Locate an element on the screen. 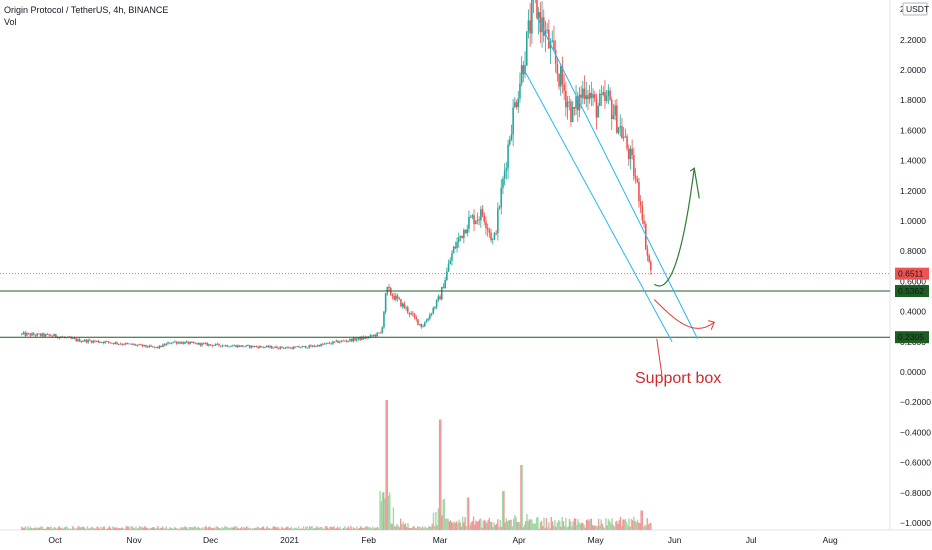 This screenshot has height=550, width=932. price-tag-label: 0.6511 is located at coordinates (911, 274).